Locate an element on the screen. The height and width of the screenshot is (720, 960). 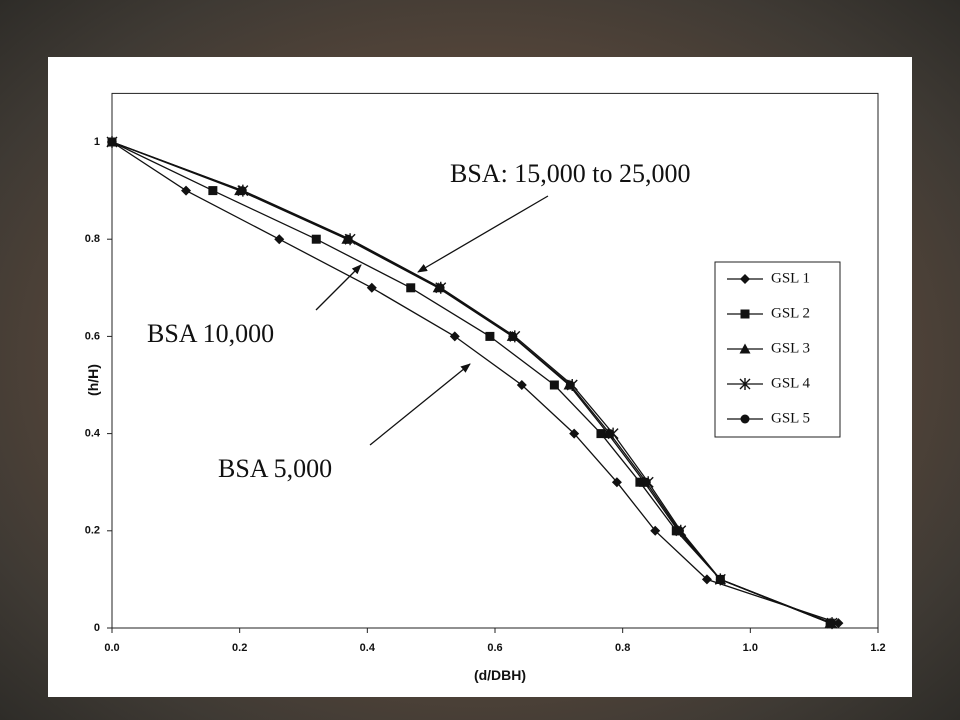
annotation: BSA 10,000 is located at coordinates (210, 333).